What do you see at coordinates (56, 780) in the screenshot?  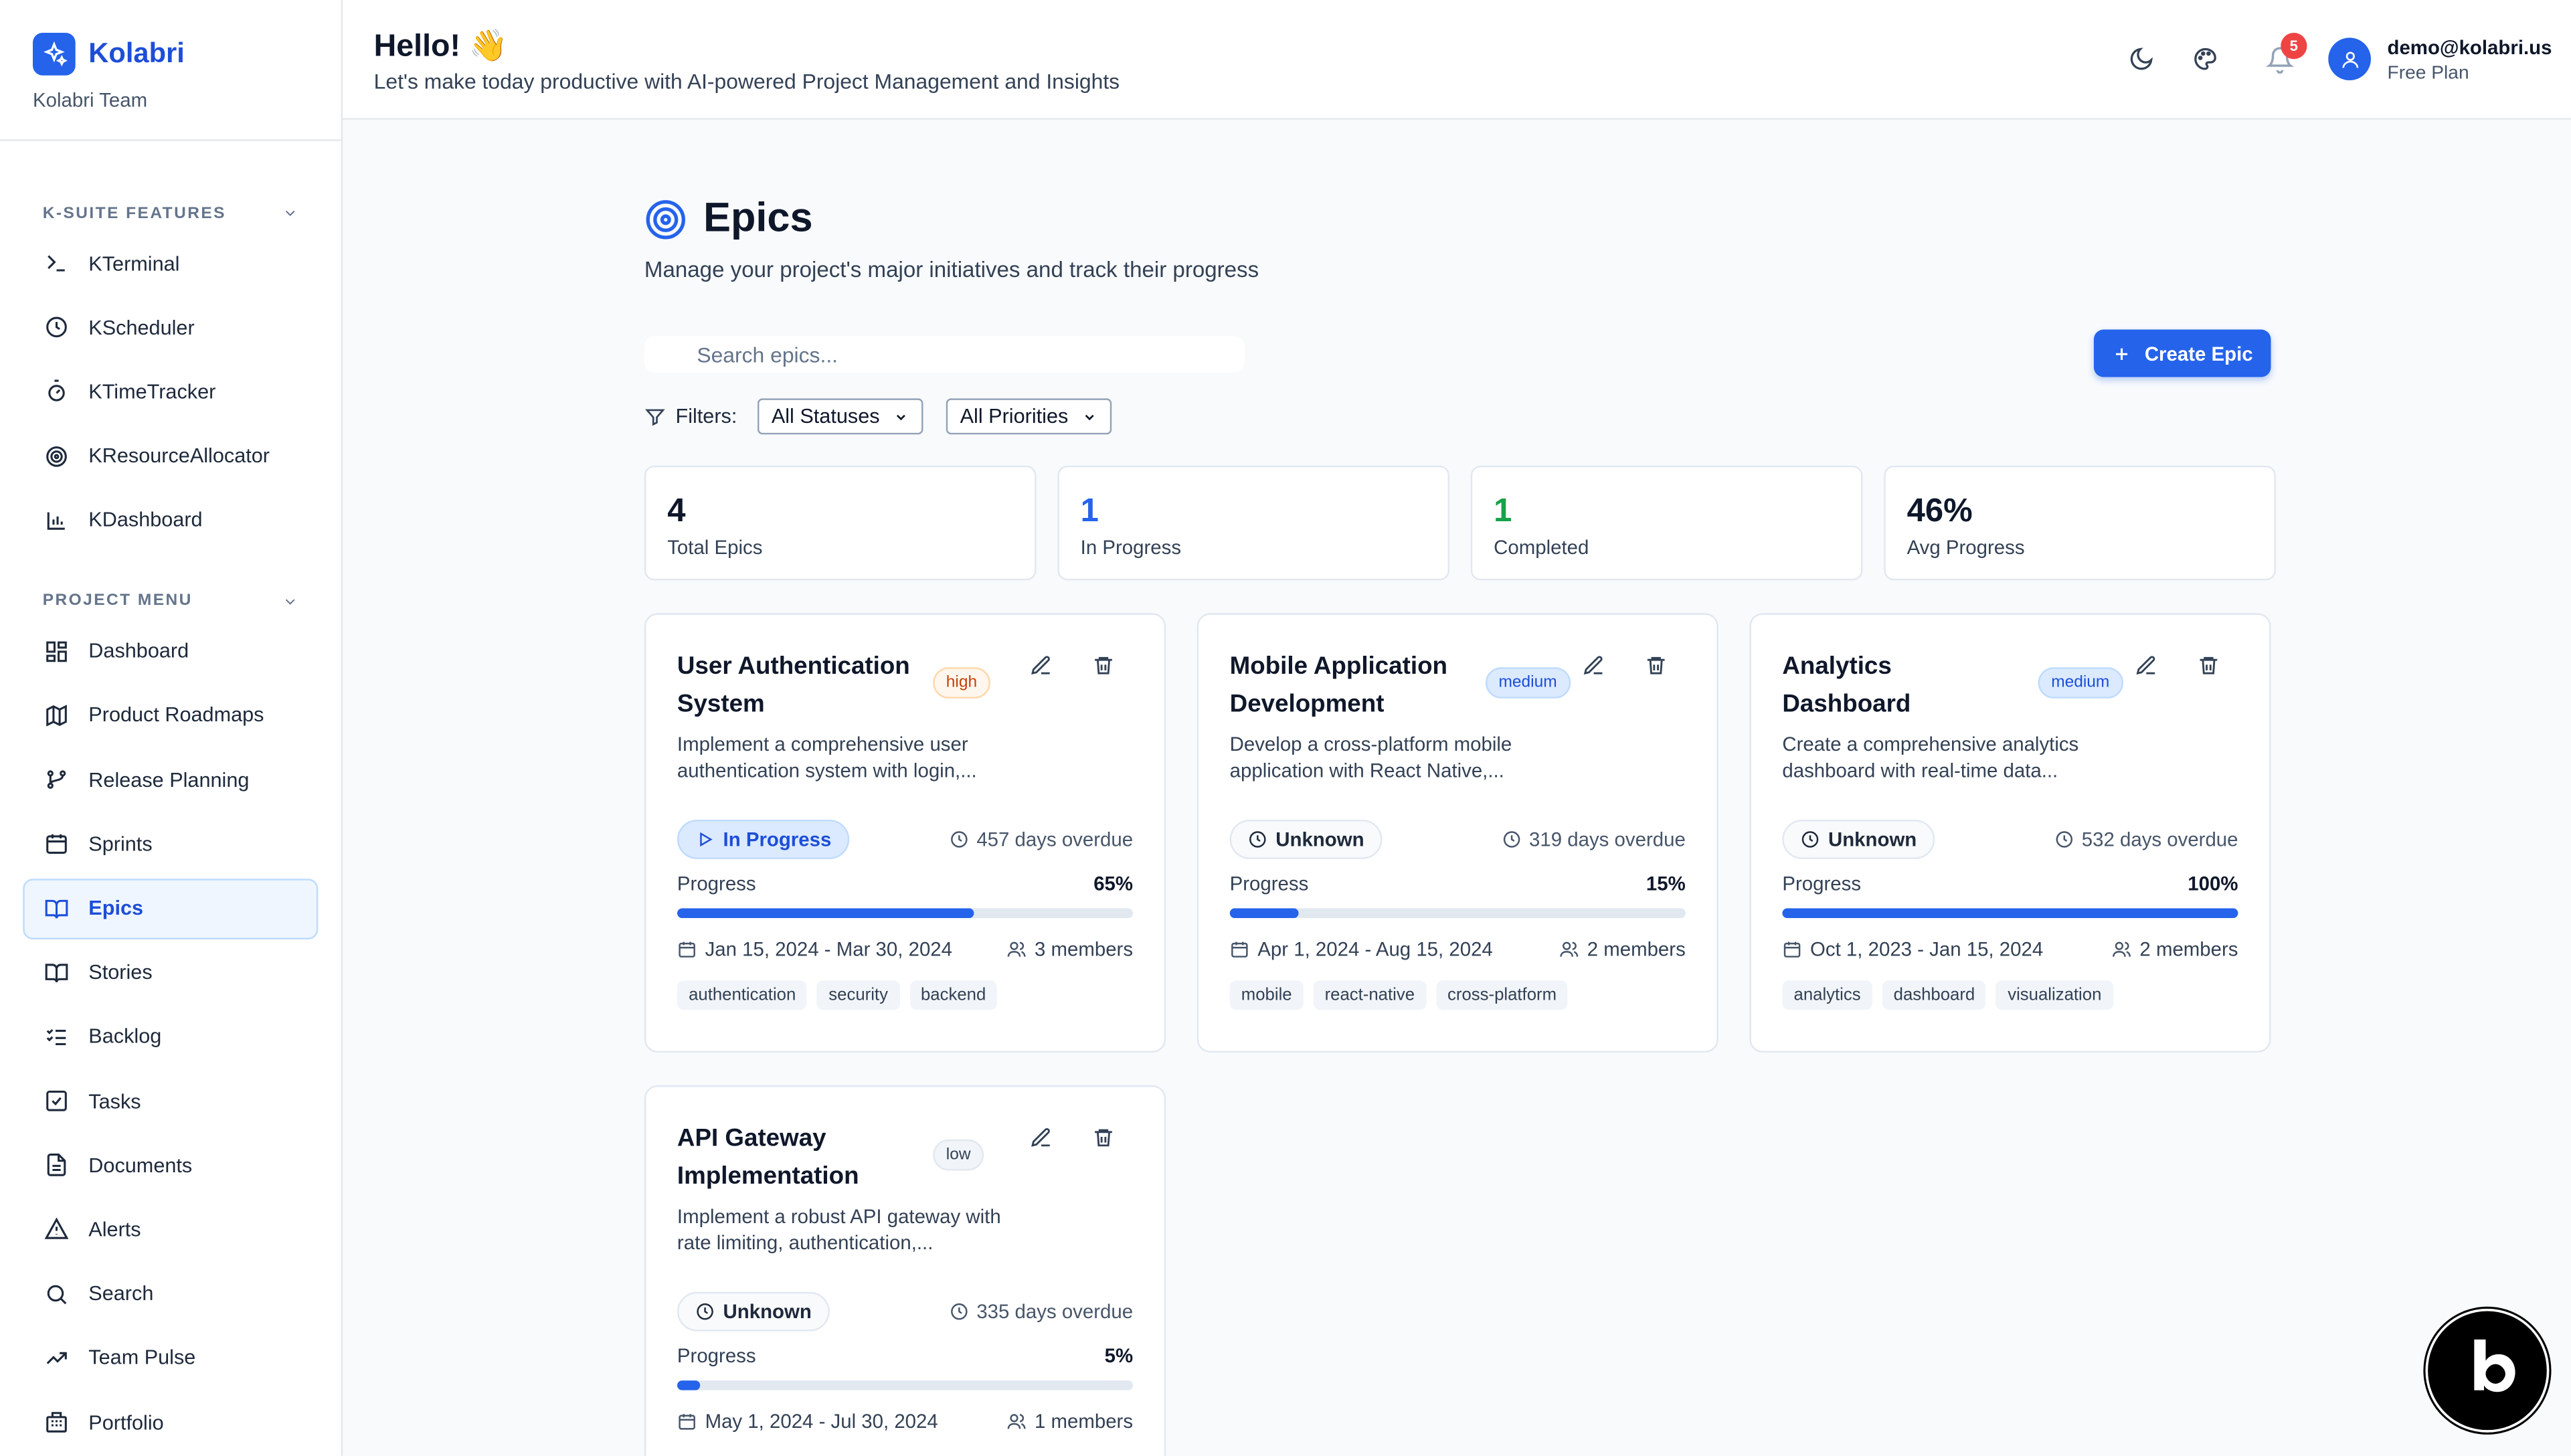 I see `git-branch-icon` at bounding box center [56, 780].